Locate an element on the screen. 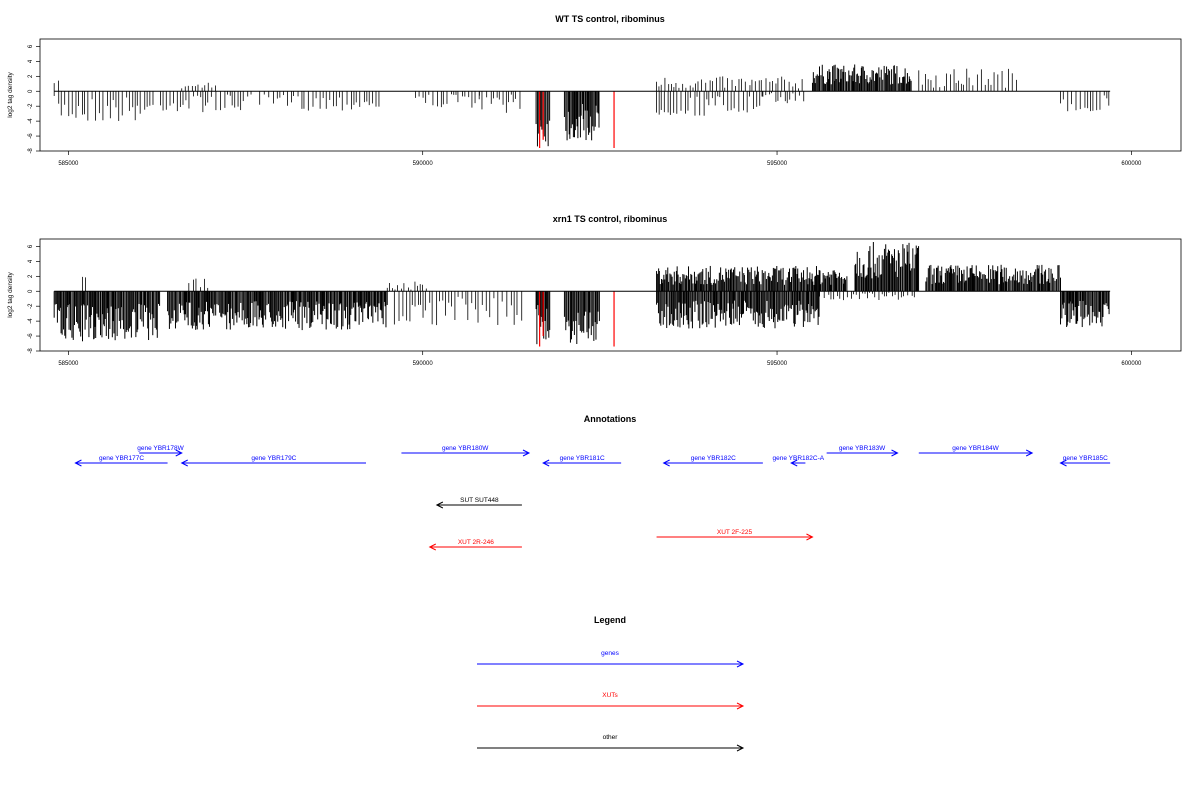  bars-wt is located at coordinates (581, 106).